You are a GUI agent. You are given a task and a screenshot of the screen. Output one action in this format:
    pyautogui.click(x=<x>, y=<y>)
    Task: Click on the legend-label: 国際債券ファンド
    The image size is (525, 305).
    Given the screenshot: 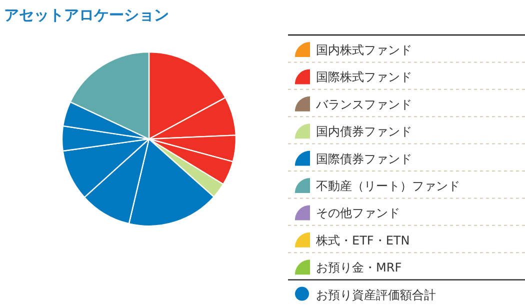 What is the action you would take?
    pyautogui.click(x=364, y=159)
    